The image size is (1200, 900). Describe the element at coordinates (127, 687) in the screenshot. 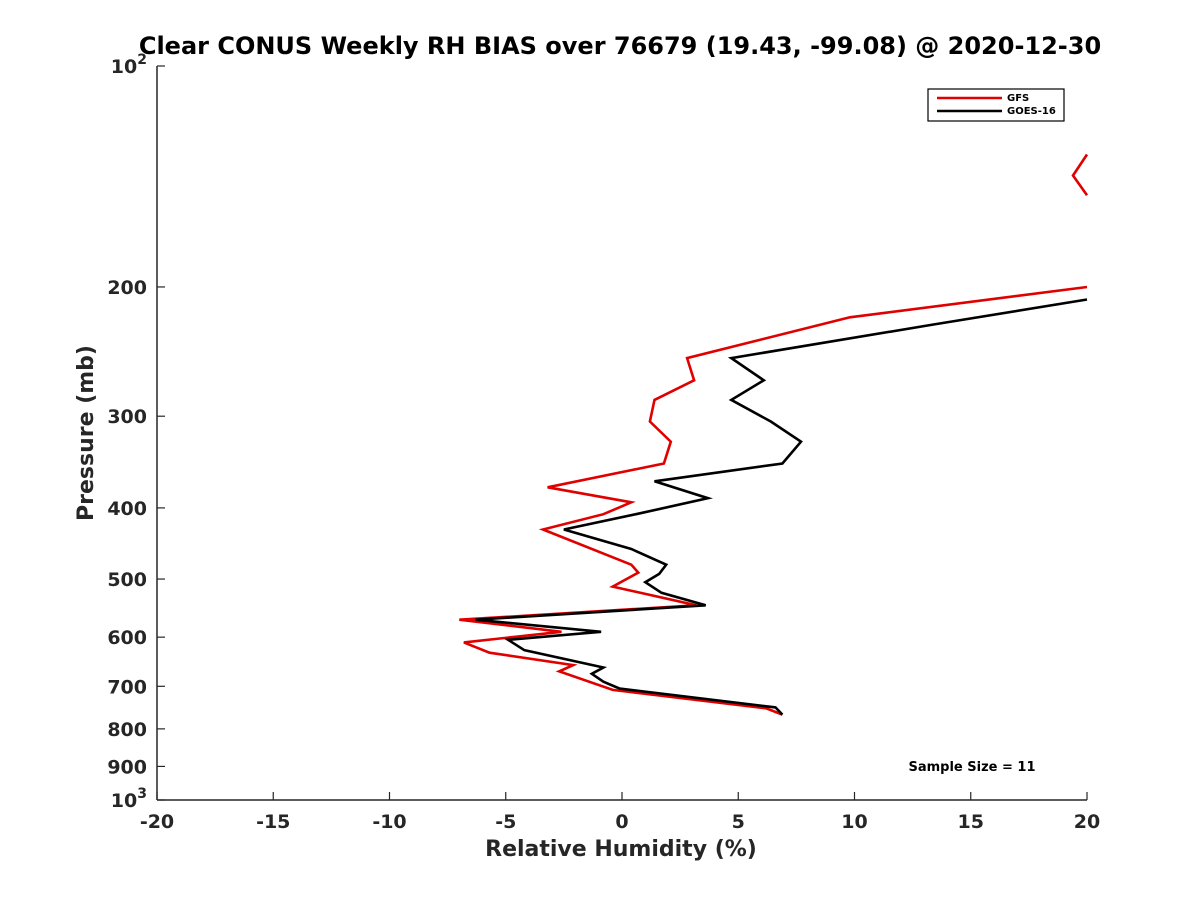

I see `y-tick-label: 700` at that location.